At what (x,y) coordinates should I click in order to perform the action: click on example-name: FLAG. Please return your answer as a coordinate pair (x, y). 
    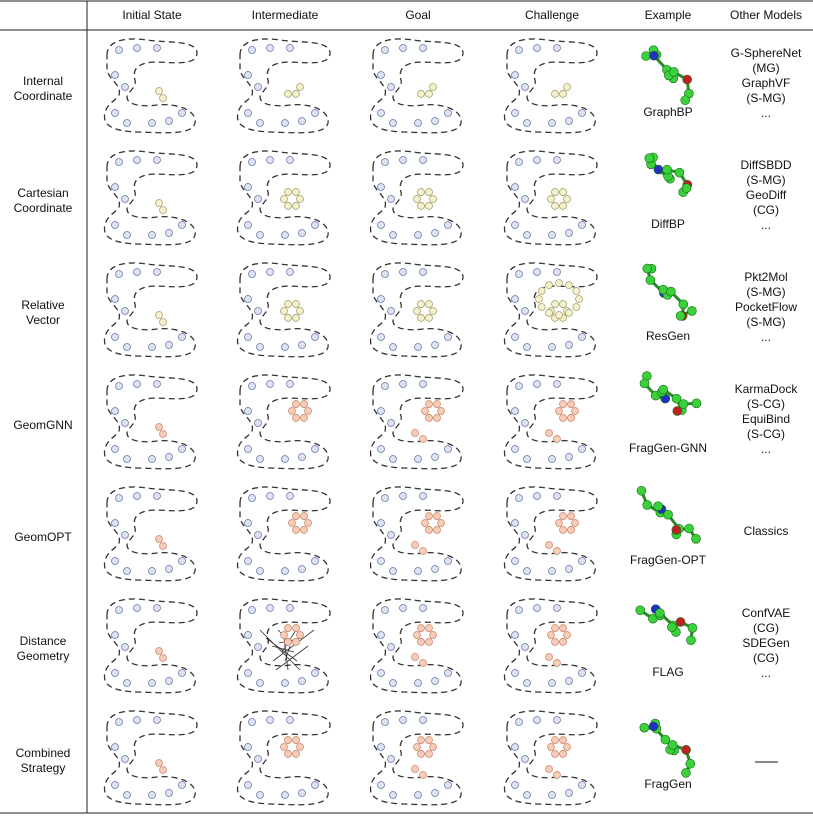
    Looking at the image, I should click on (668, 672).